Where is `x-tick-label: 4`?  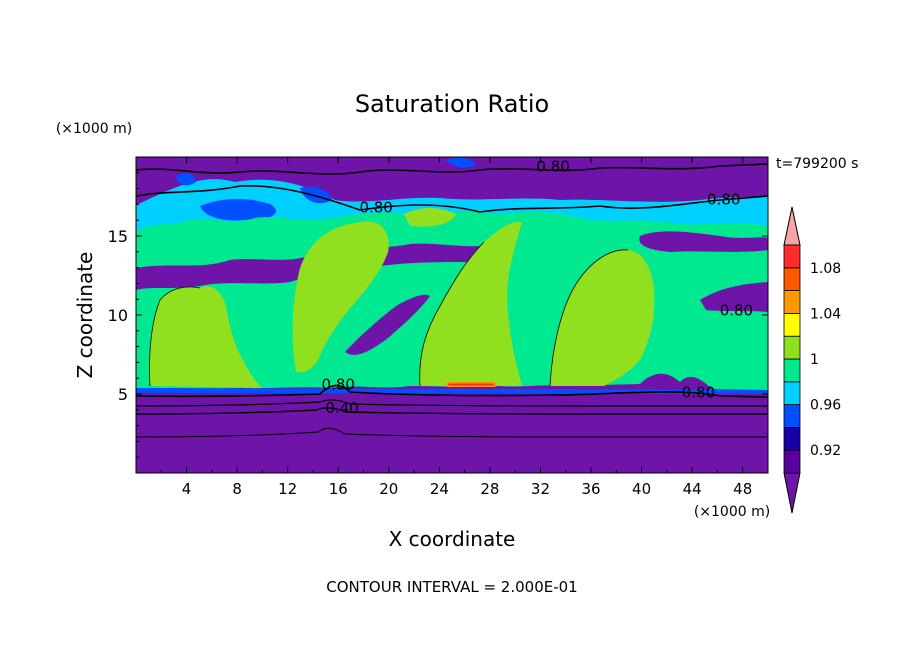 x-tick-label: 4 is located at coordinates (187, 489).